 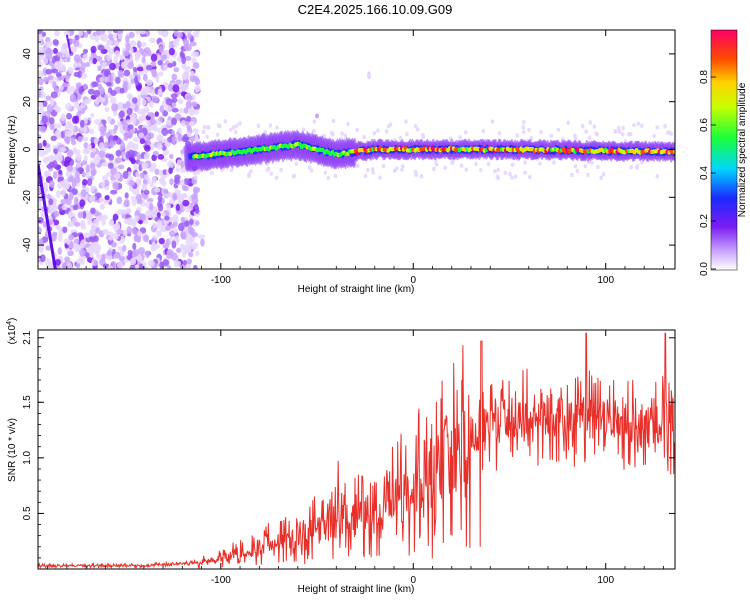 What do you see at coordinates (704, 77) in the screenshot?
I see `colorbar-tick-label: 0.8` at bounding box center [704, 77].